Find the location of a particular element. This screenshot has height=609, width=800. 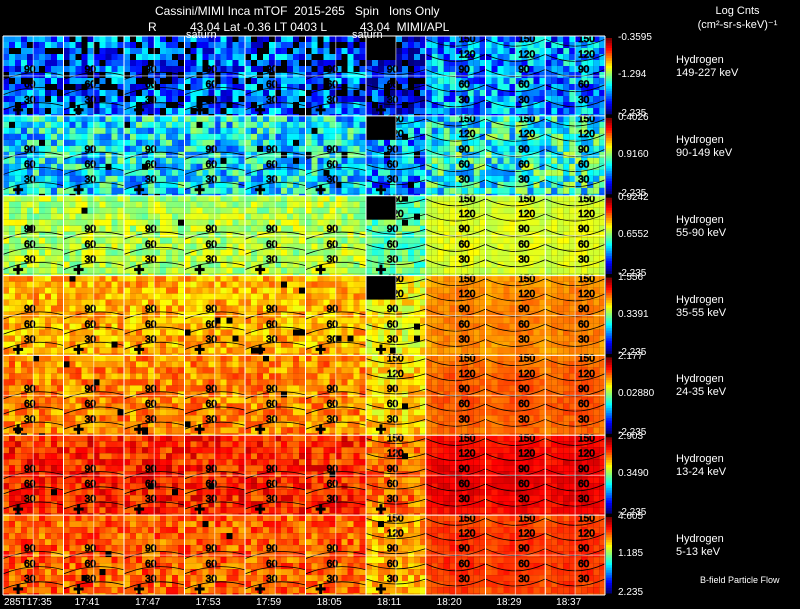

colorbar-max: 0.4026 is located at coordinates (633, 117).